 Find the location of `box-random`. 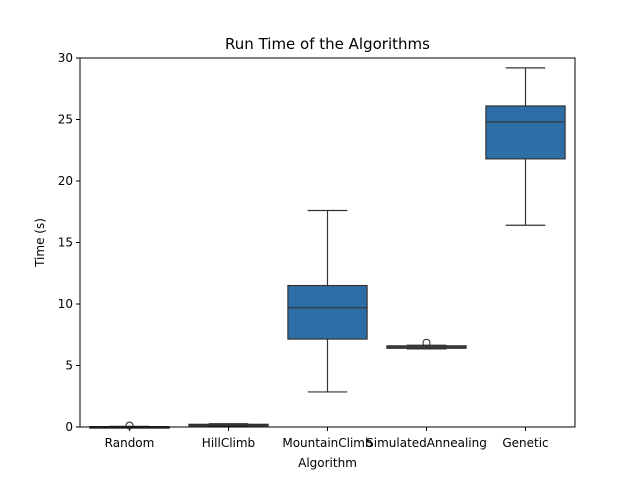

box-random is located at coordinates (129, 425).